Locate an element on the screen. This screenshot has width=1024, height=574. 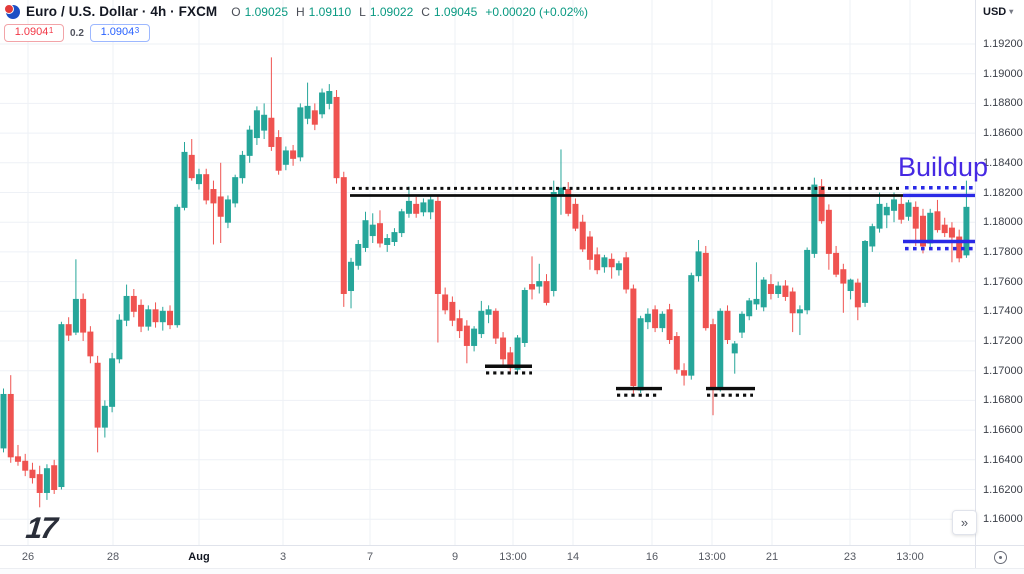
price-axis-label: 1.17200 is located at coordinates (1003, 341).